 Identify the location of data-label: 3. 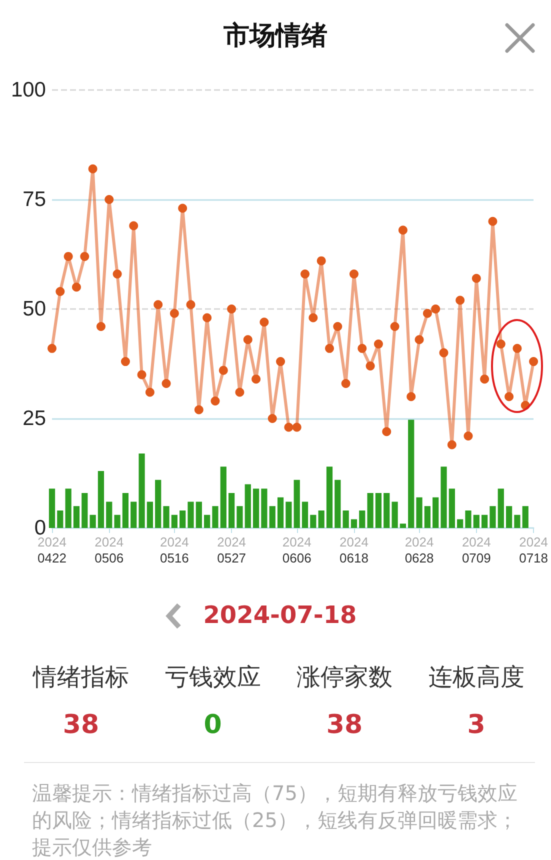
(476, 725).